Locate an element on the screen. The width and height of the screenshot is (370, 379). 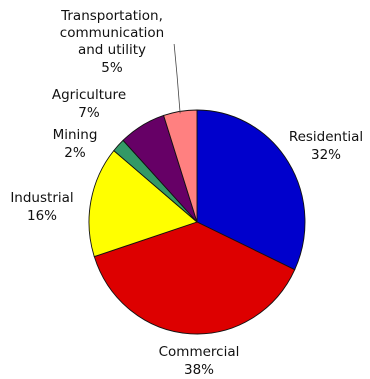
mining-label: Mining is located at coordinates (75, 135).